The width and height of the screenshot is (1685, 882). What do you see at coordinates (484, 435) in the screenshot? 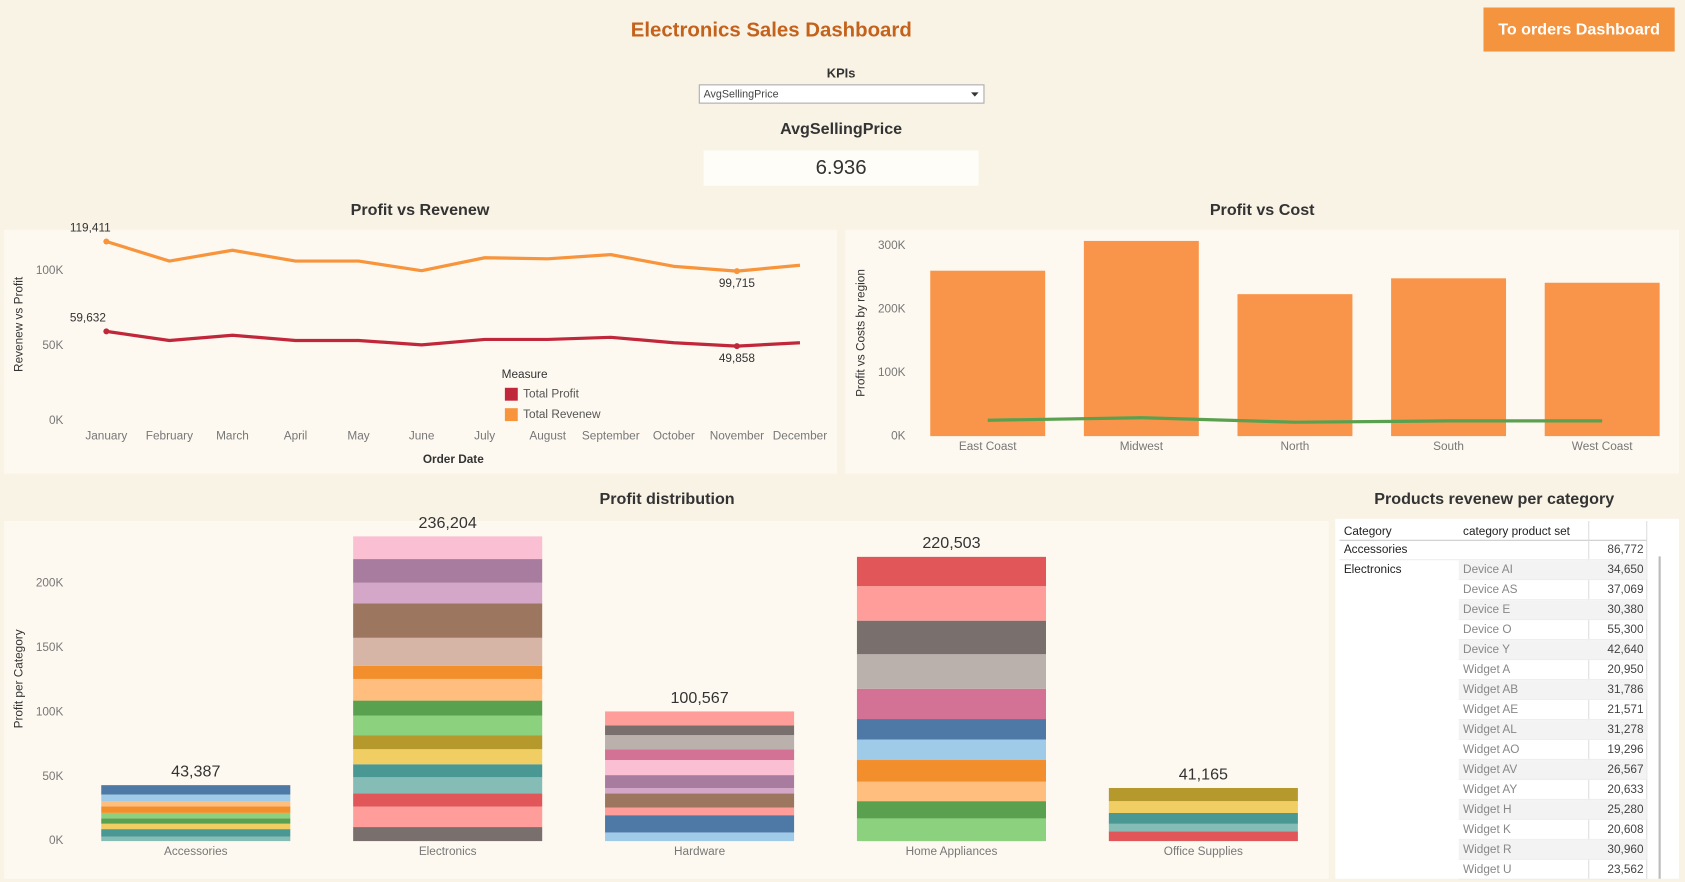
I see `x-tick-label: July` at bounding box center [484, 435].